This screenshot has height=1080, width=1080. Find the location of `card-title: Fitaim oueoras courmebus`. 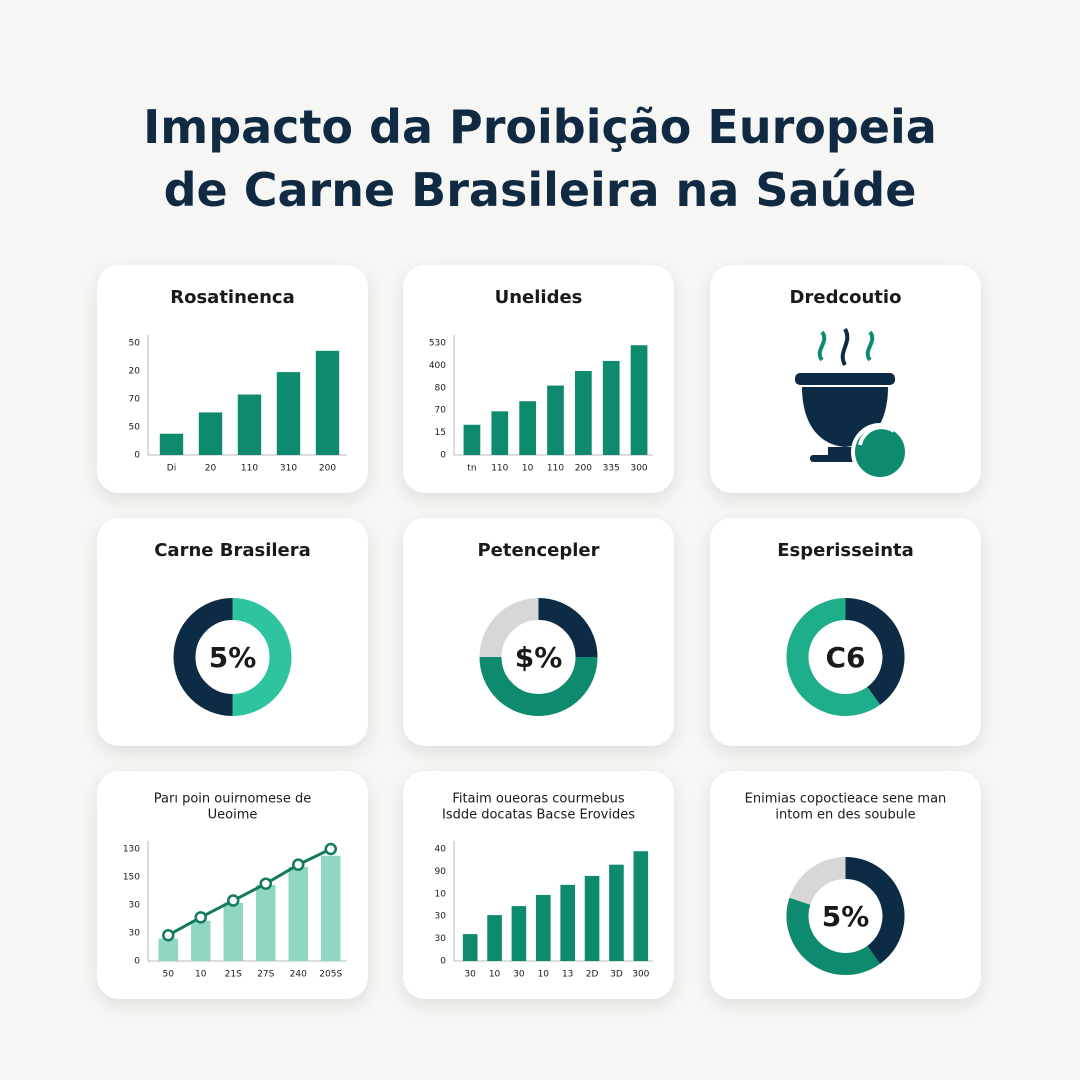

card-title: Fitaim oueoras courmebus is located at coordinates (538, 799).